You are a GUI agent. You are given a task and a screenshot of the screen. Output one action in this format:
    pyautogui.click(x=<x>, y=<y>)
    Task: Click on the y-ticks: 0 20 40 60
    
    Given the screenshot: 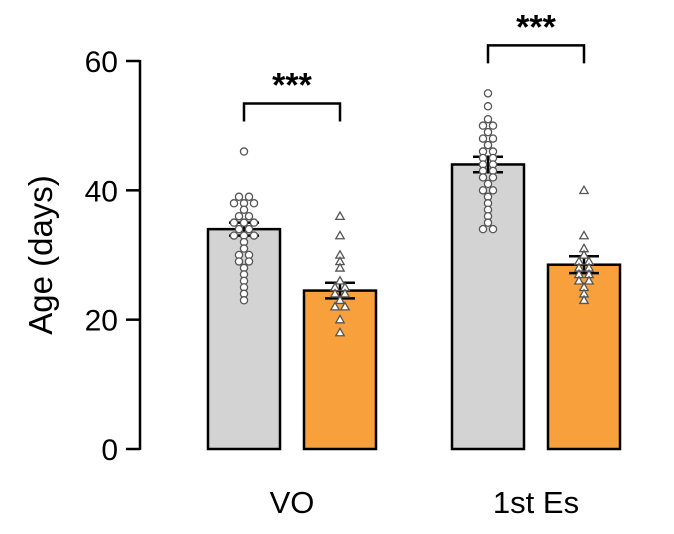 What is the action you would take?
    pyautogui.click(x=112, y=256)
    